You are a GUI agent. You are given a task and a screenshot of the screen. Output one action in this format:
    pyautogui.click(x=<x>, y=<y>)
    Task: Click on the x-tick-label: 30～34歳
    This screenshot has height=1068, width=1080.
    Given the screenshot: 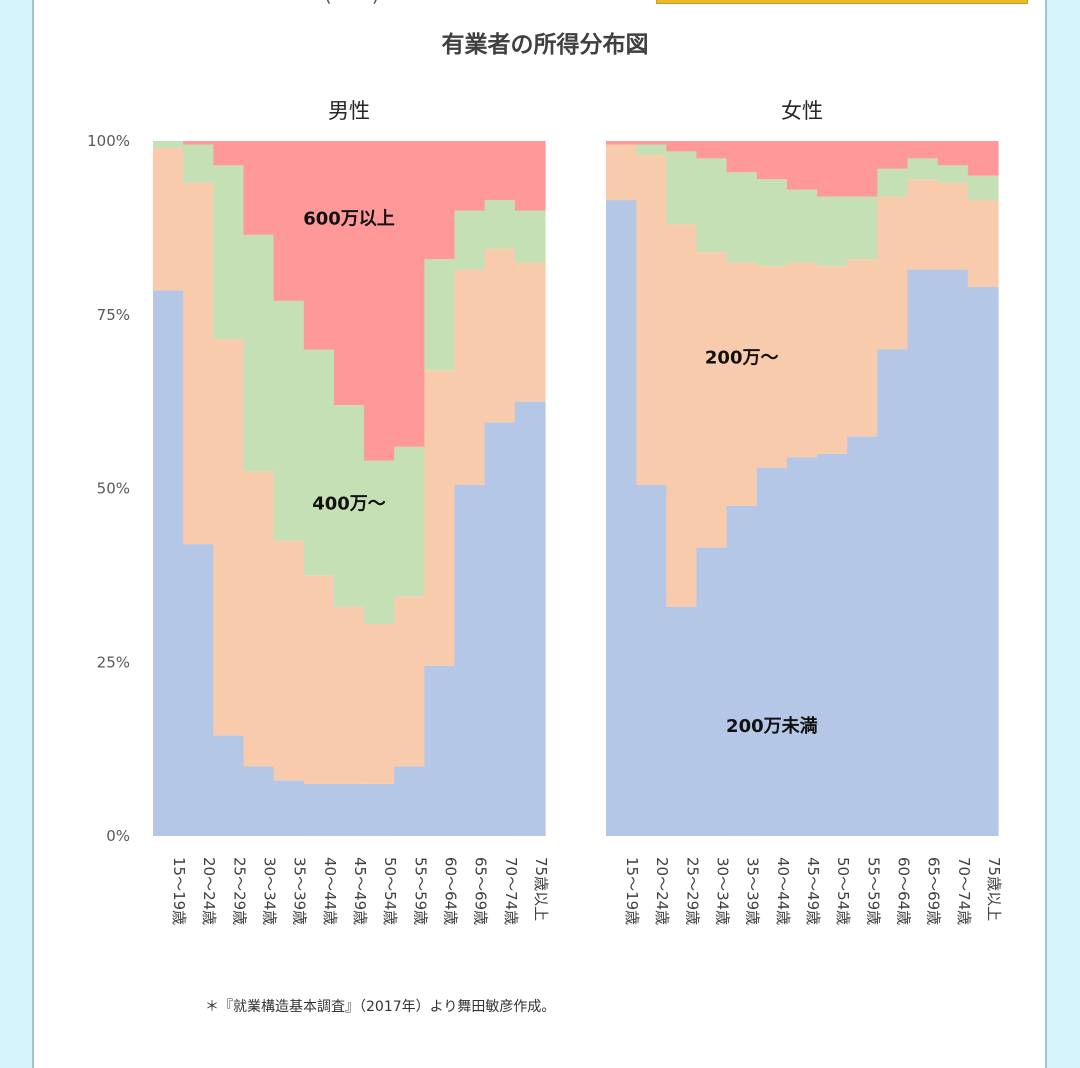 What is the action you would take?
    pyautogui.click(x=270, y=891)
    